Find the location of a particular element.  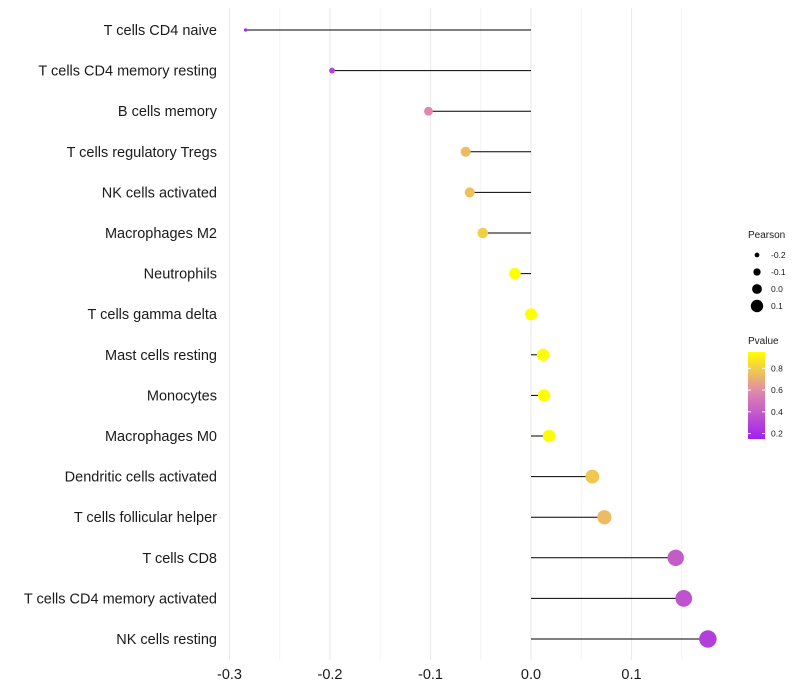

pearson-legend-title: Pearson is located at coordinates (766, 235).